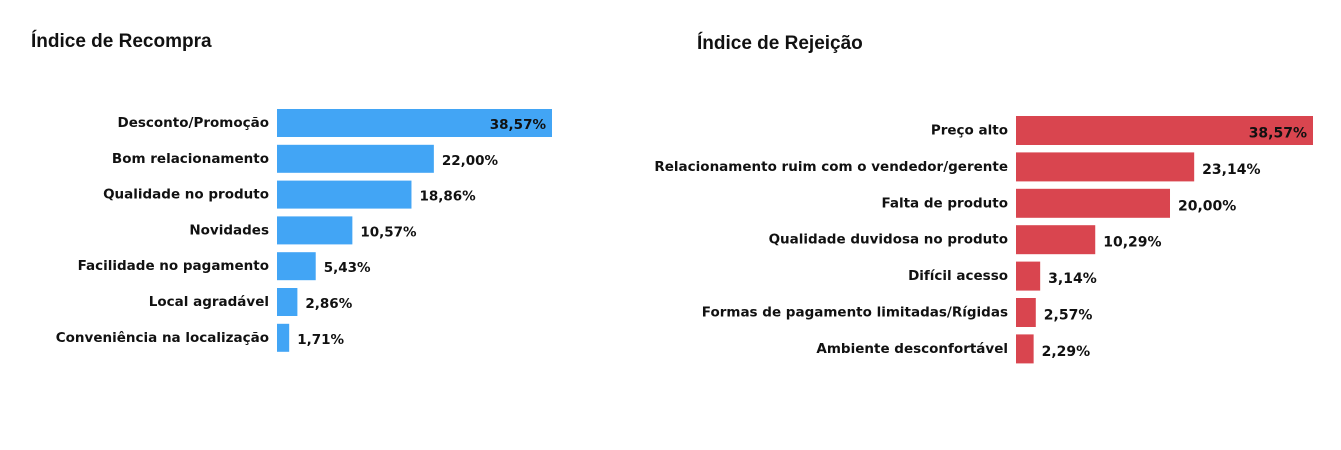 The height and width of the screenshot is (450, 1341). I want to click on category-label-formas-de-pagamento-limitadas-rigidas: Formas de pagamento limitadas/Rígidas, so click(855, 313).